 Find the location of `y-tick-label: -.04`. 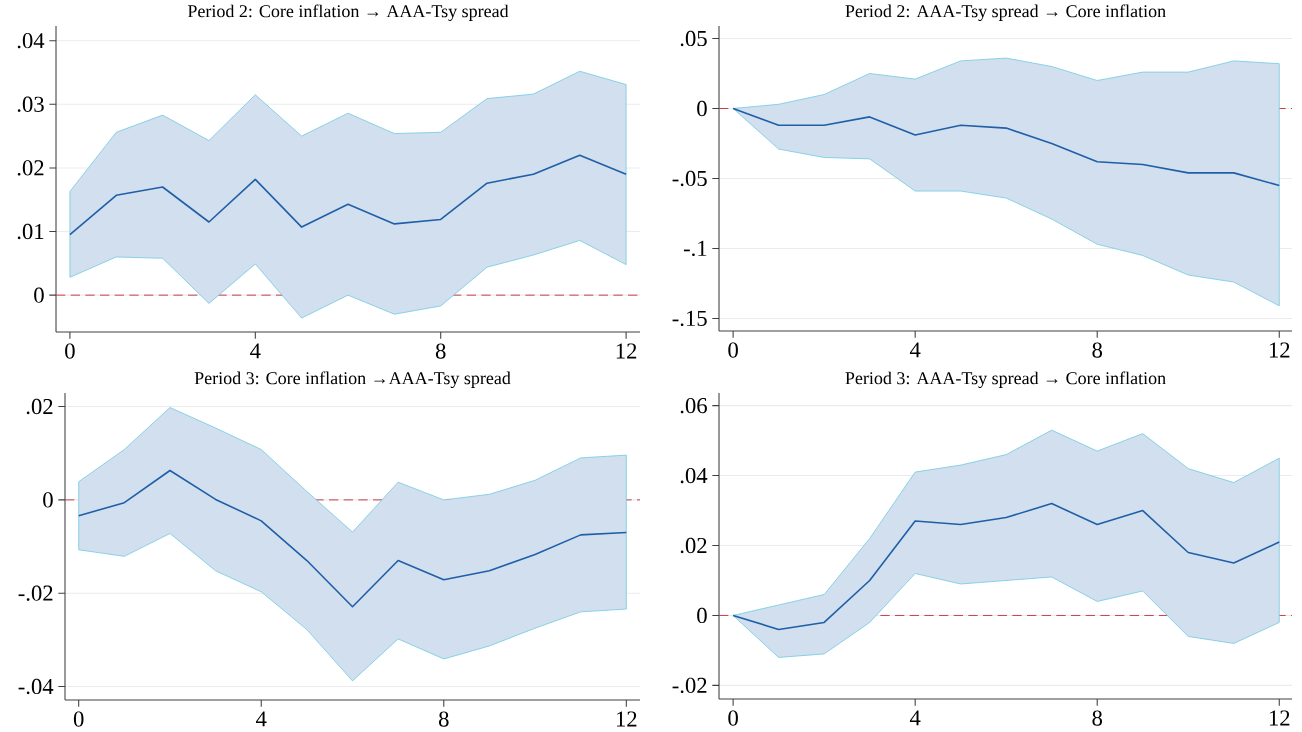

y-tick-label: -.04 is located at coordinates (36, 686).